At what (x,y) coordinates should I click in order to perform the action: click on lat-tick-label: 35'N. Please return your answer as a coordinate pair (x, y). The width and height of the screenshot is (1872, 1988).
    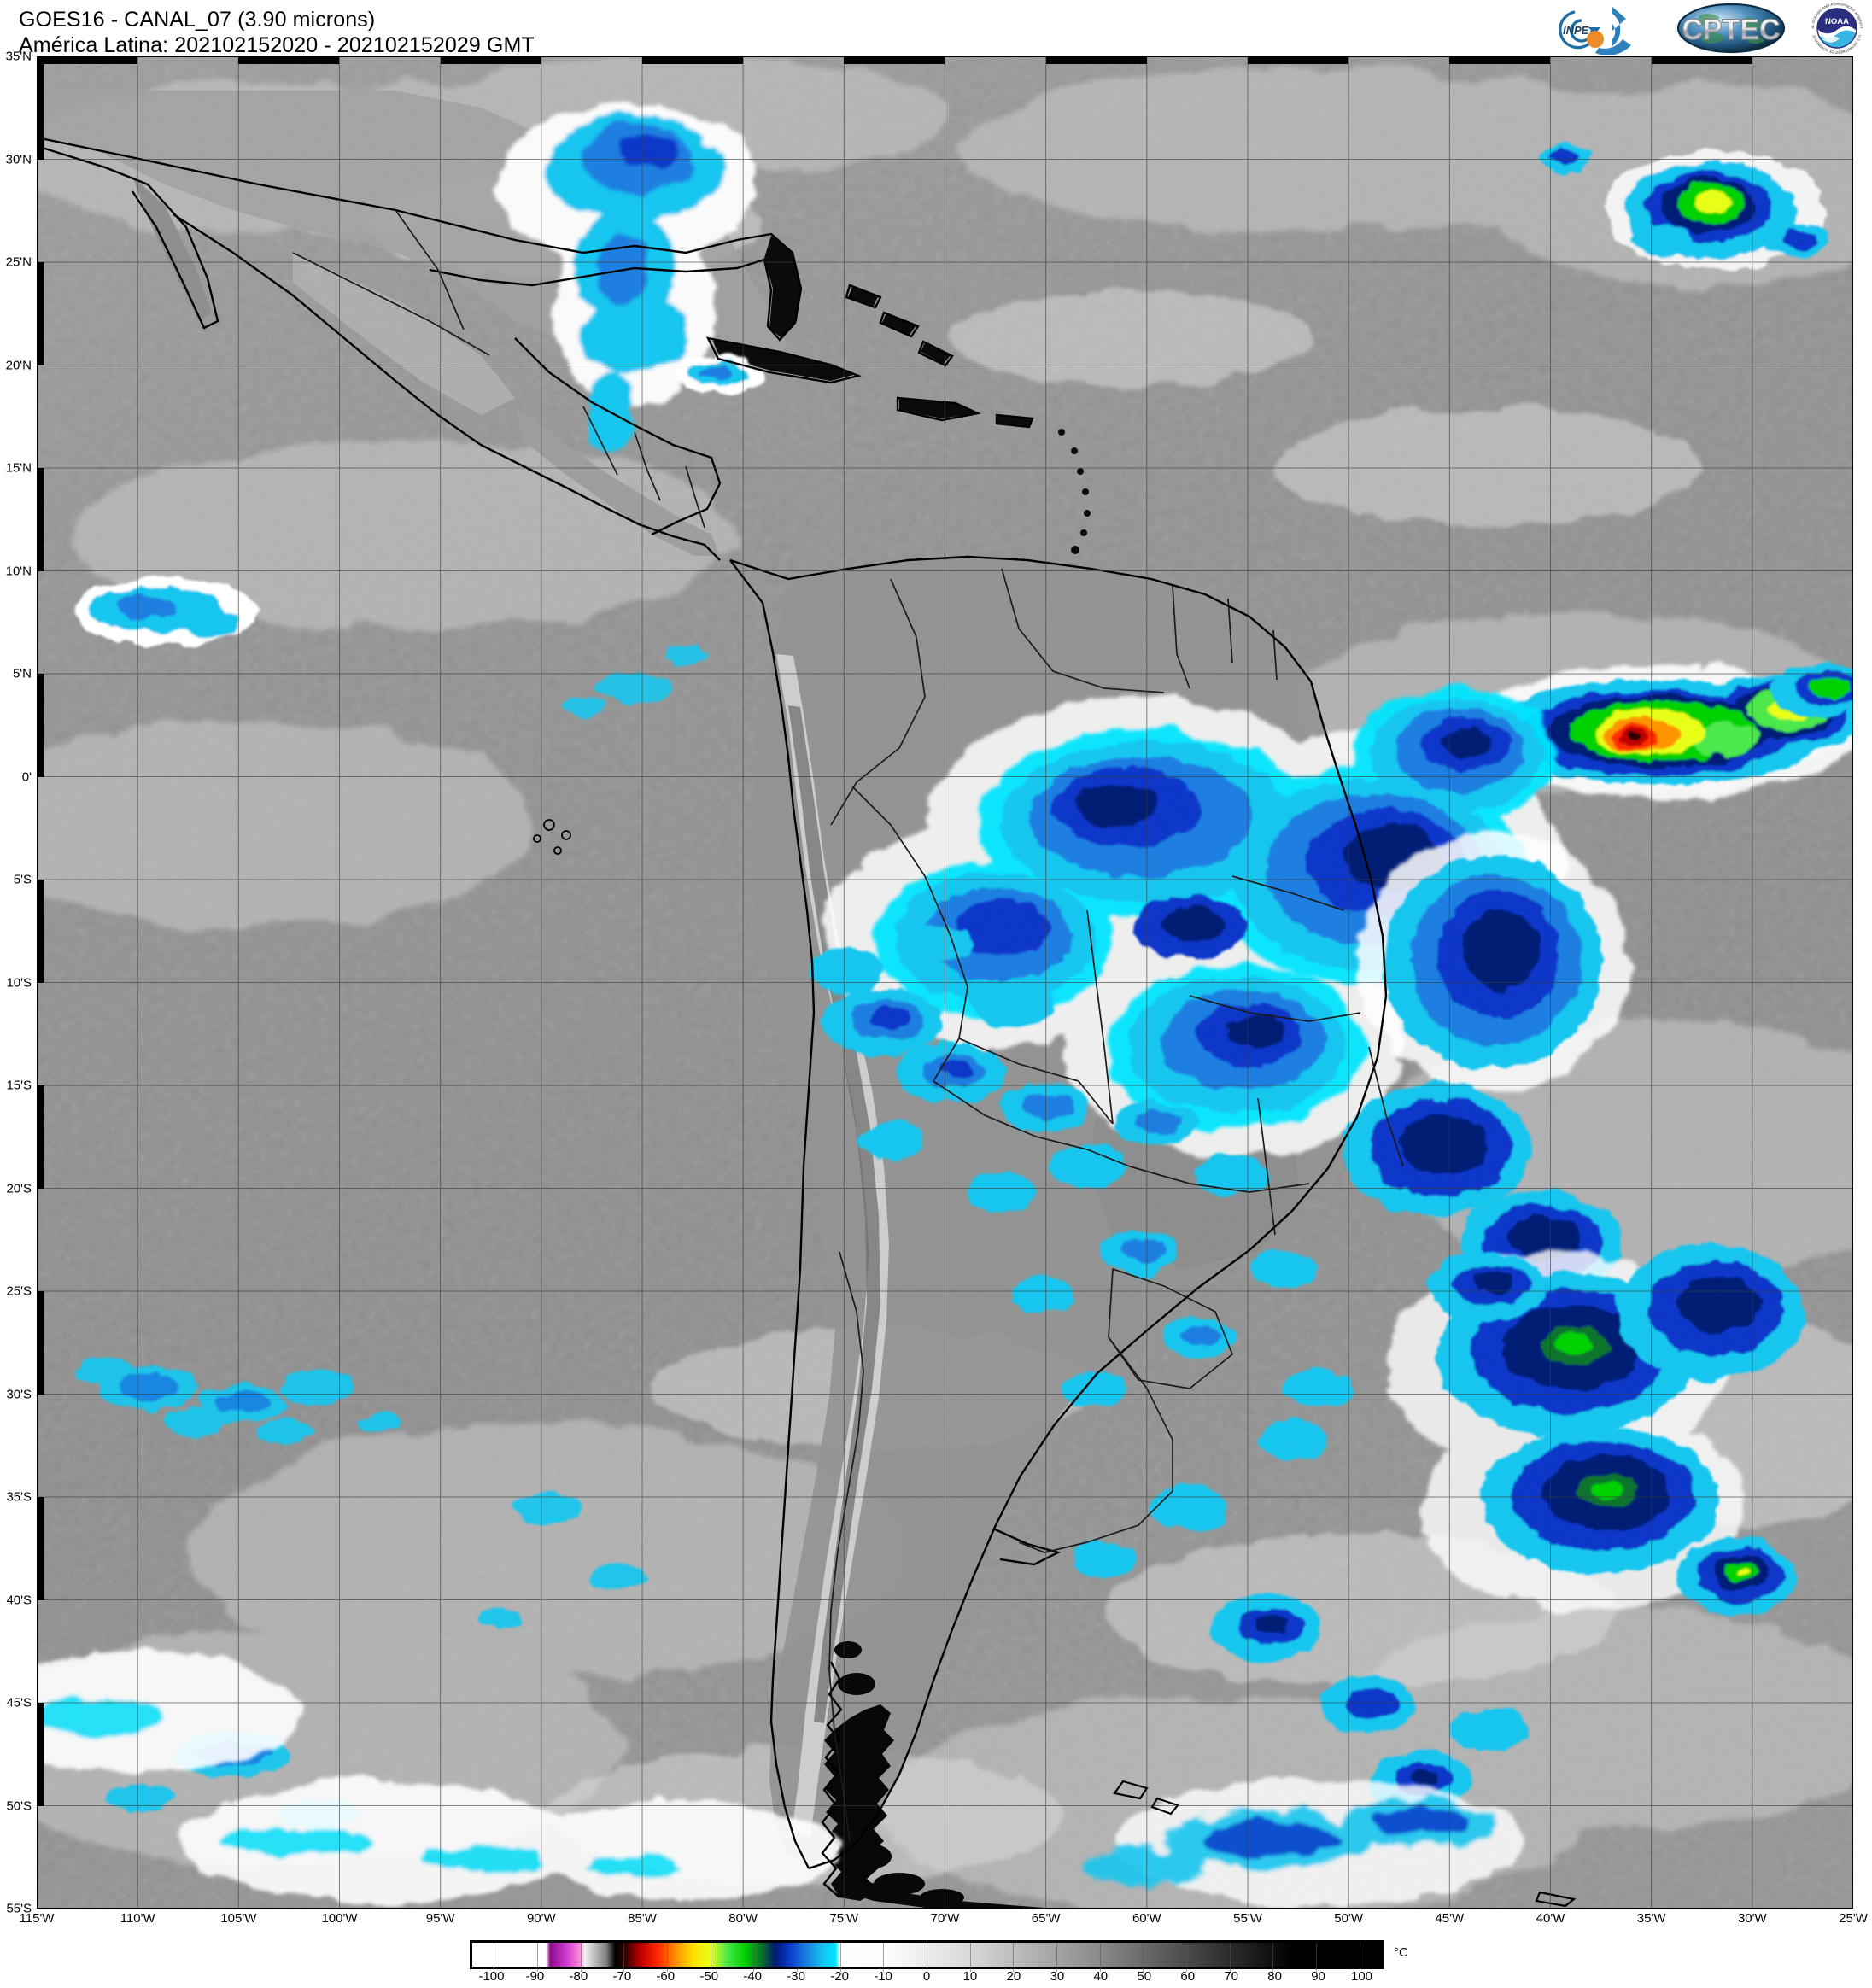
    Looking at the image, I should click on (18, 56).